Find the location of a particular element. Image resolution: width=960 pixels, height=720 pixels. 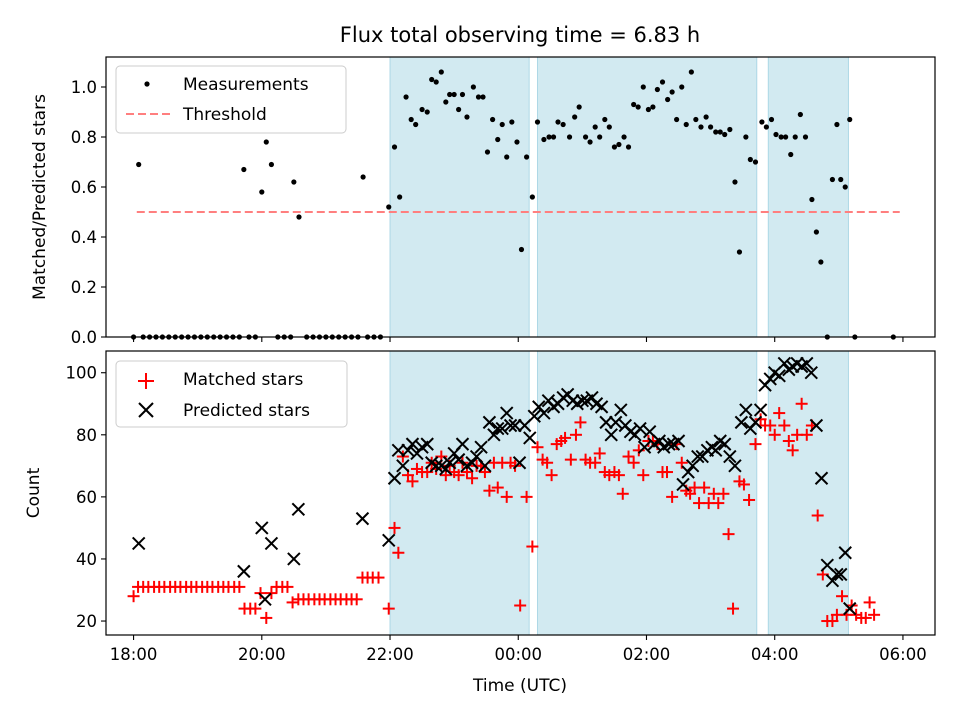

bottom-y-axis-label: Count is located at coordinates (34, 492).